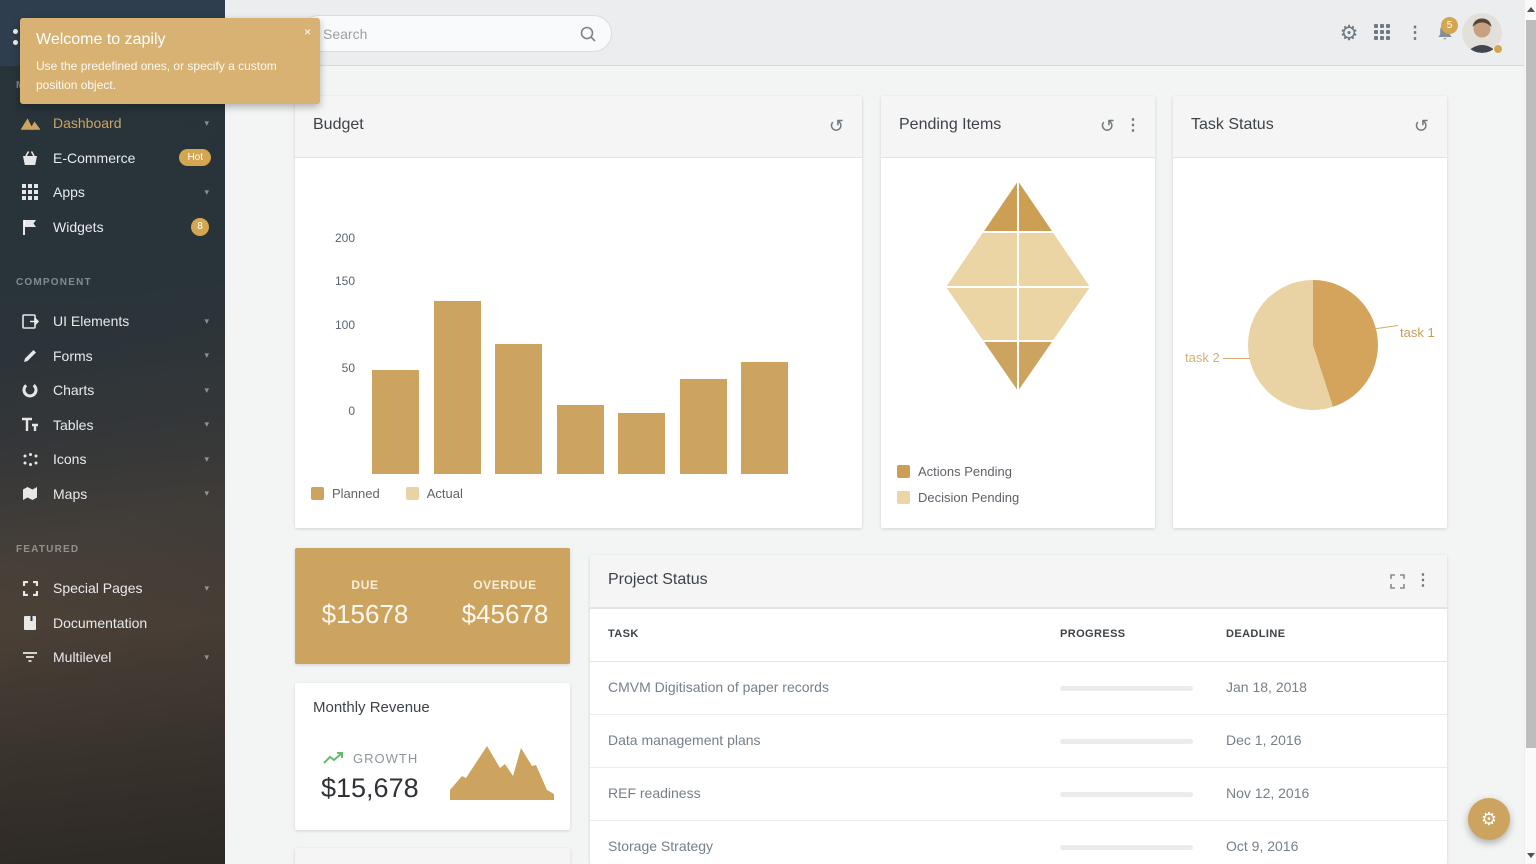 The image size is (1536, 864). I want to click on settings-fab-button: ⚙, so click(1489, 819).